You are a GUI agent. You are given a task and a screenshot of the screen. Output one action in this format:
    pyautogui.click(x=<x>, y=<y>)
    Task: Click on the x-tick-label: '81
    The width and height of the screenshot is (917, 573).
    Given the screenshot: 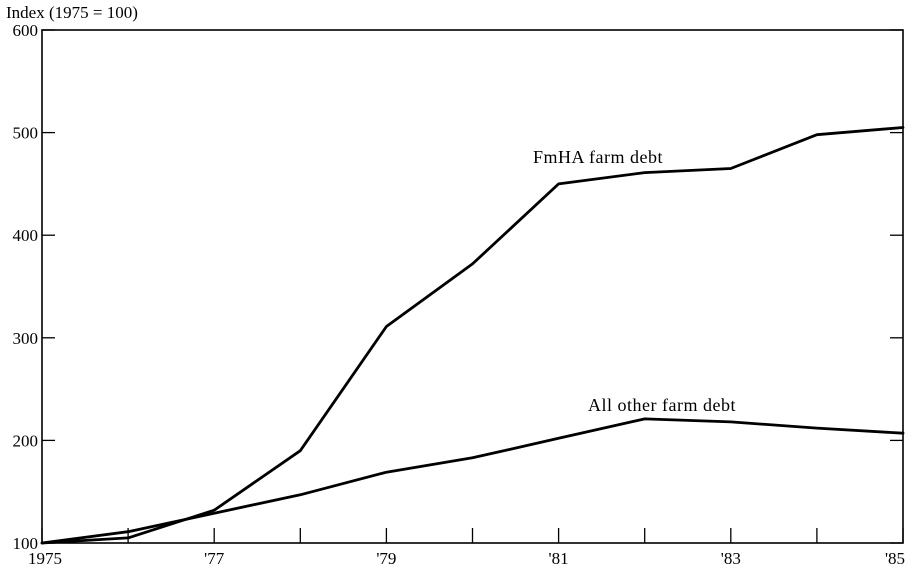 What is the action you would take?
    pyautogui.click(x=559, y=558)
    